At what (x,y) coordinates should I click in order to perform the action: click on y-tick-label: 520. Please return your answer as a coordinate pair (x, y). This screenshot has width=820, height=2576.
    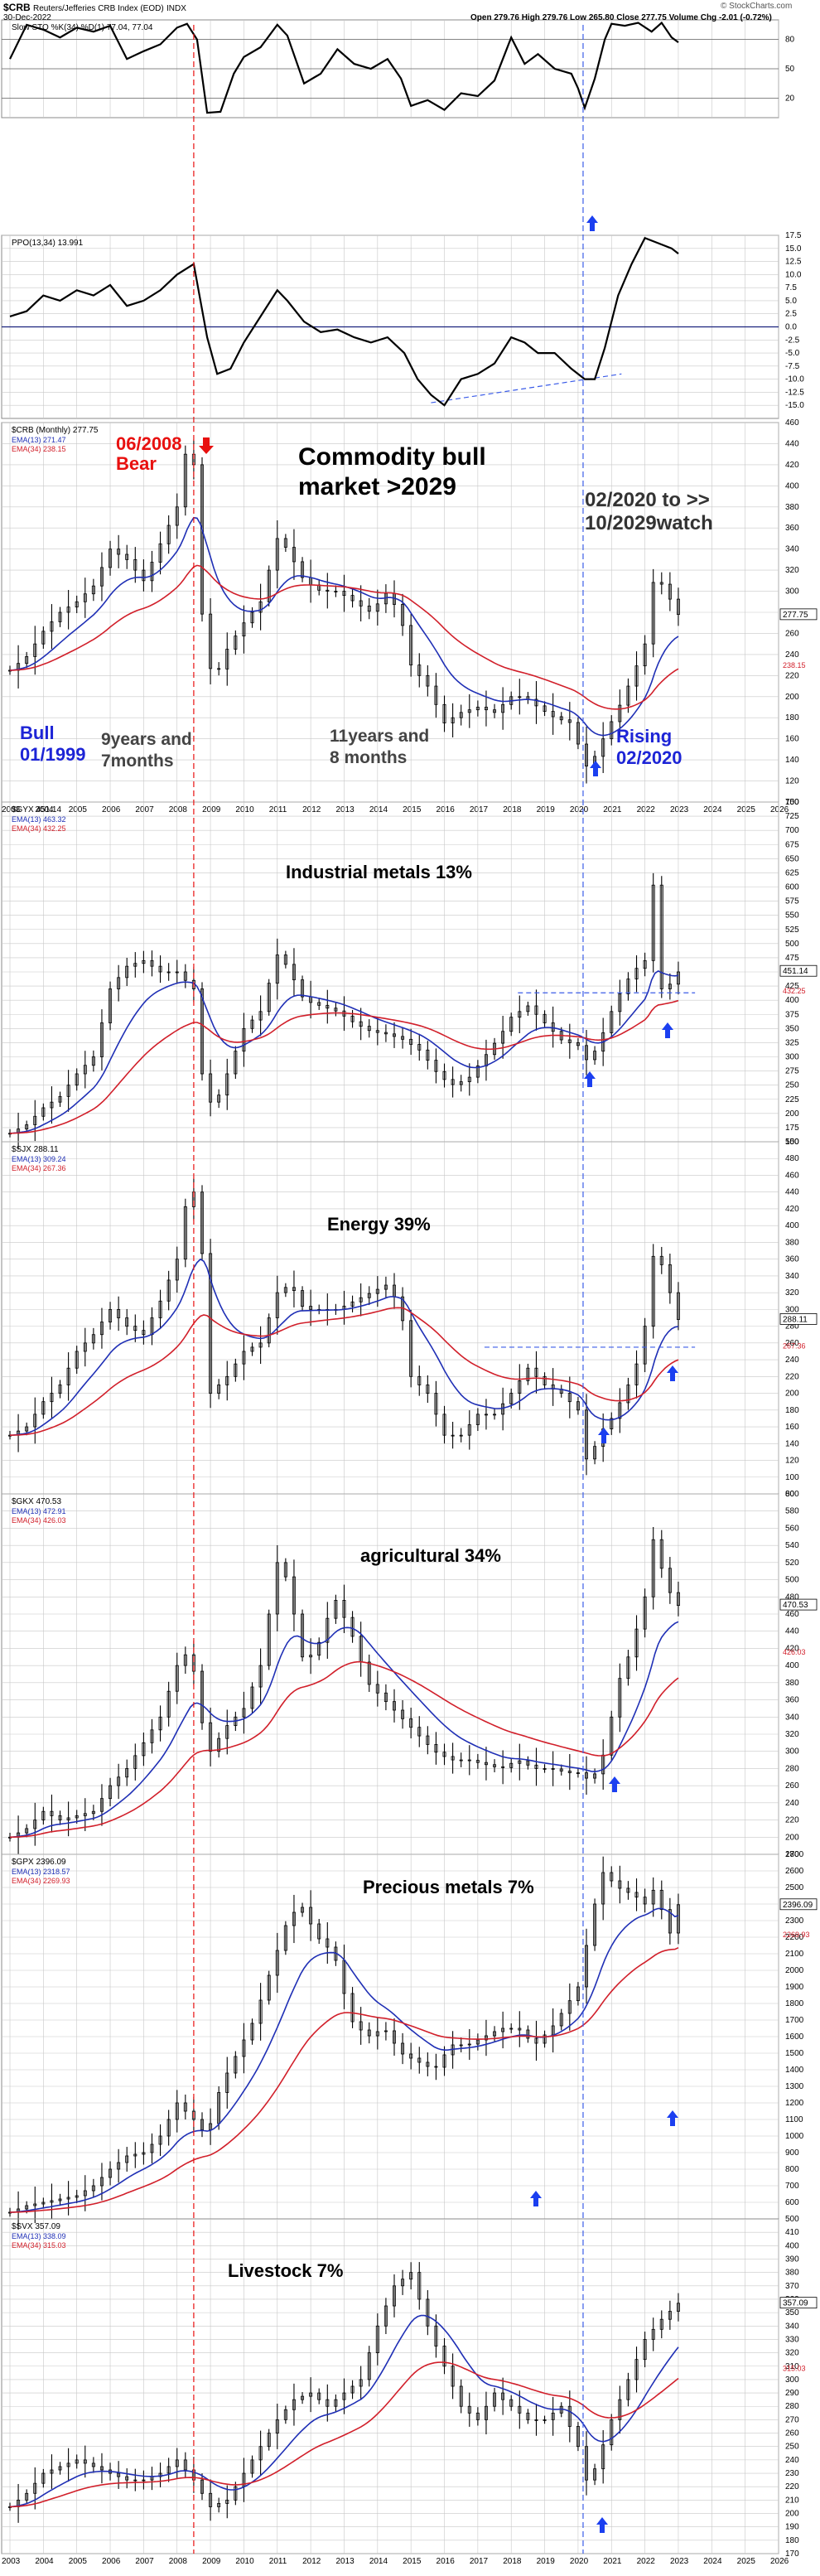
    Looking at the image, I should click on (792, 1563).